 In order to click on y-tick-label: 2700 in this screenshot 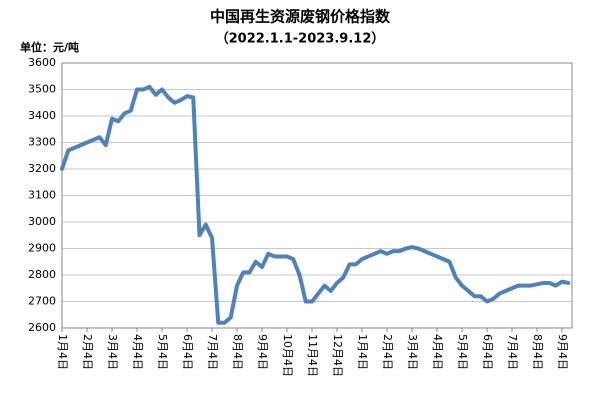, I will do `click(42, 301)`.